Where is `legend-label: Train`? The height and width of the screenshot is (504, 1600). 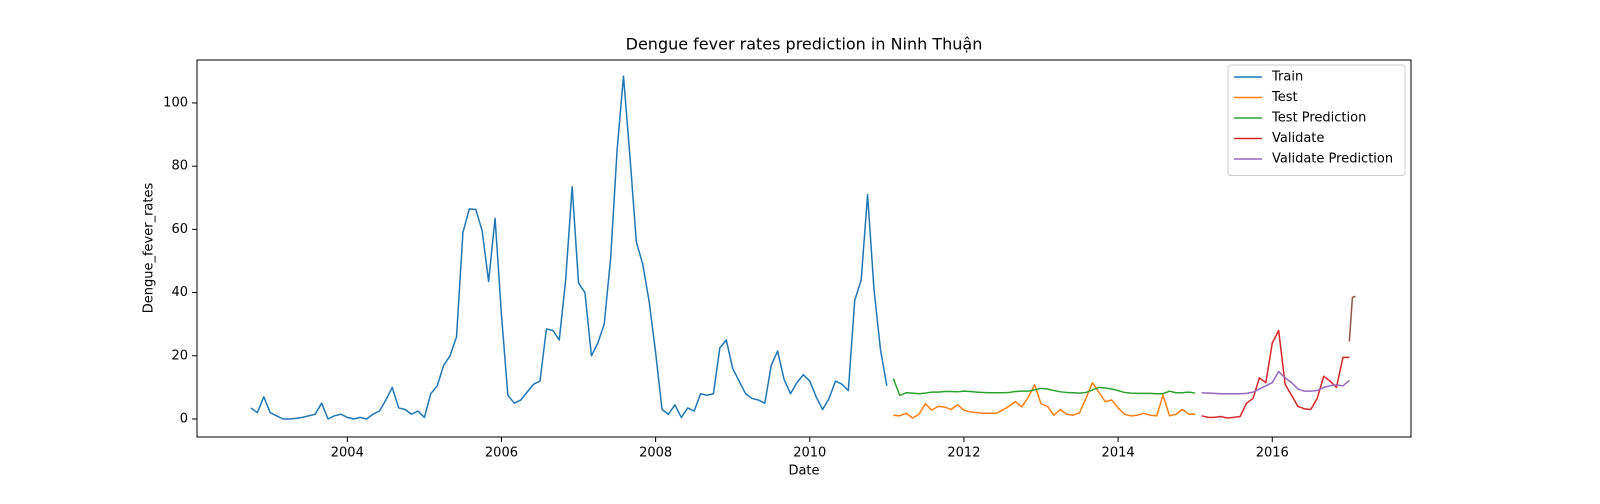
legend-label: Train is located at coordinates (1287, 77).